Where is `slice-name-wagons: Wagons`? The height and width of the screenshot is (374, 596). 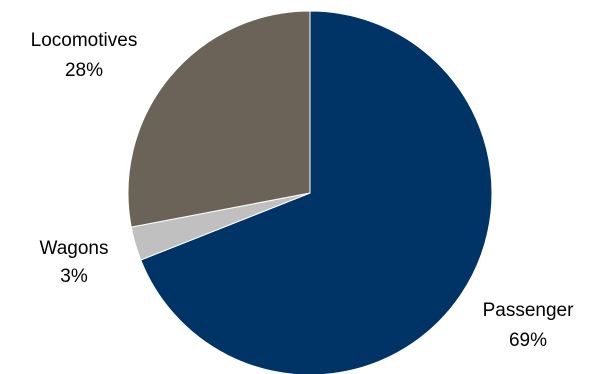
slice-name-wagons: Wagons is located at coordinates (74, 248).